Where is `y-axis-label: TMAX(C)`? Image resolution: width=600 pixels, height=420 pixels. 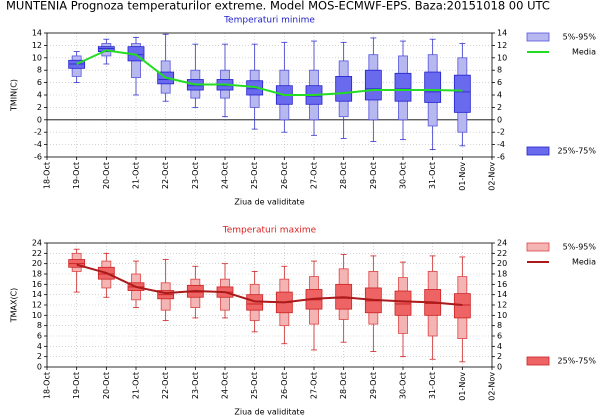 y-axis-label: TMAX(C) is located at coordinates (14, 306).